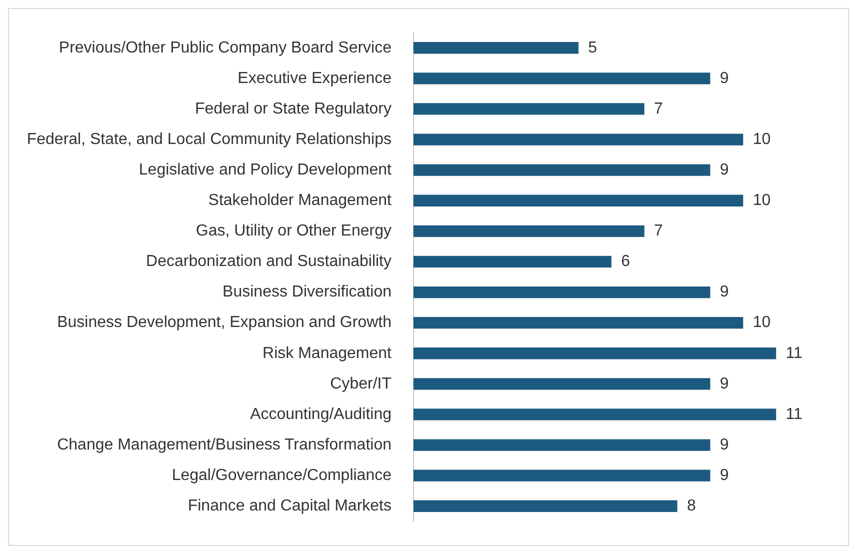  What do you see at coordinates (315, 78) in the screenshot?
I see `y-tick-label: Executive Experience` at bounding box center [315, 78].